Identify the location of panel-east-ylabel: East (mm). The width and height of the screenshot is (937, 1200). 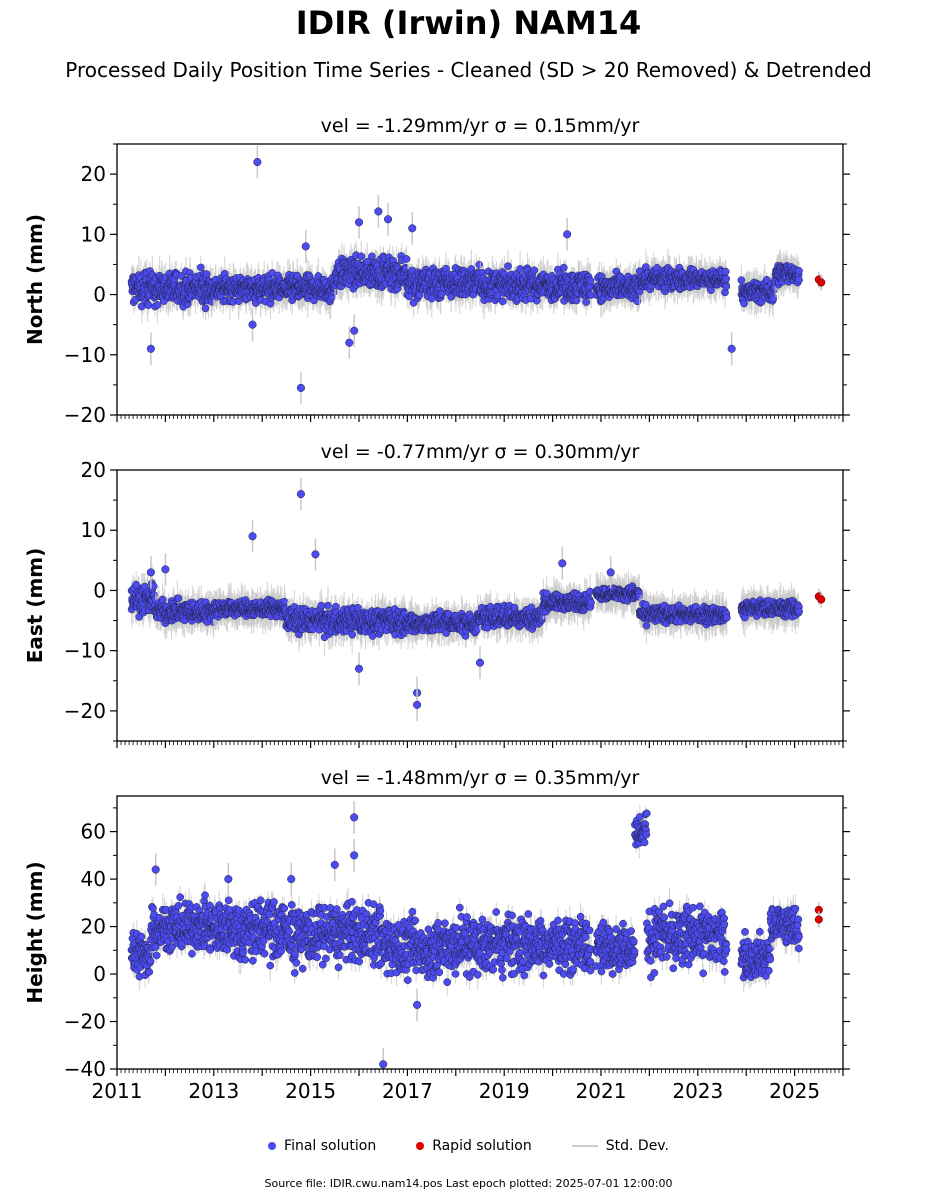
(35, 606).